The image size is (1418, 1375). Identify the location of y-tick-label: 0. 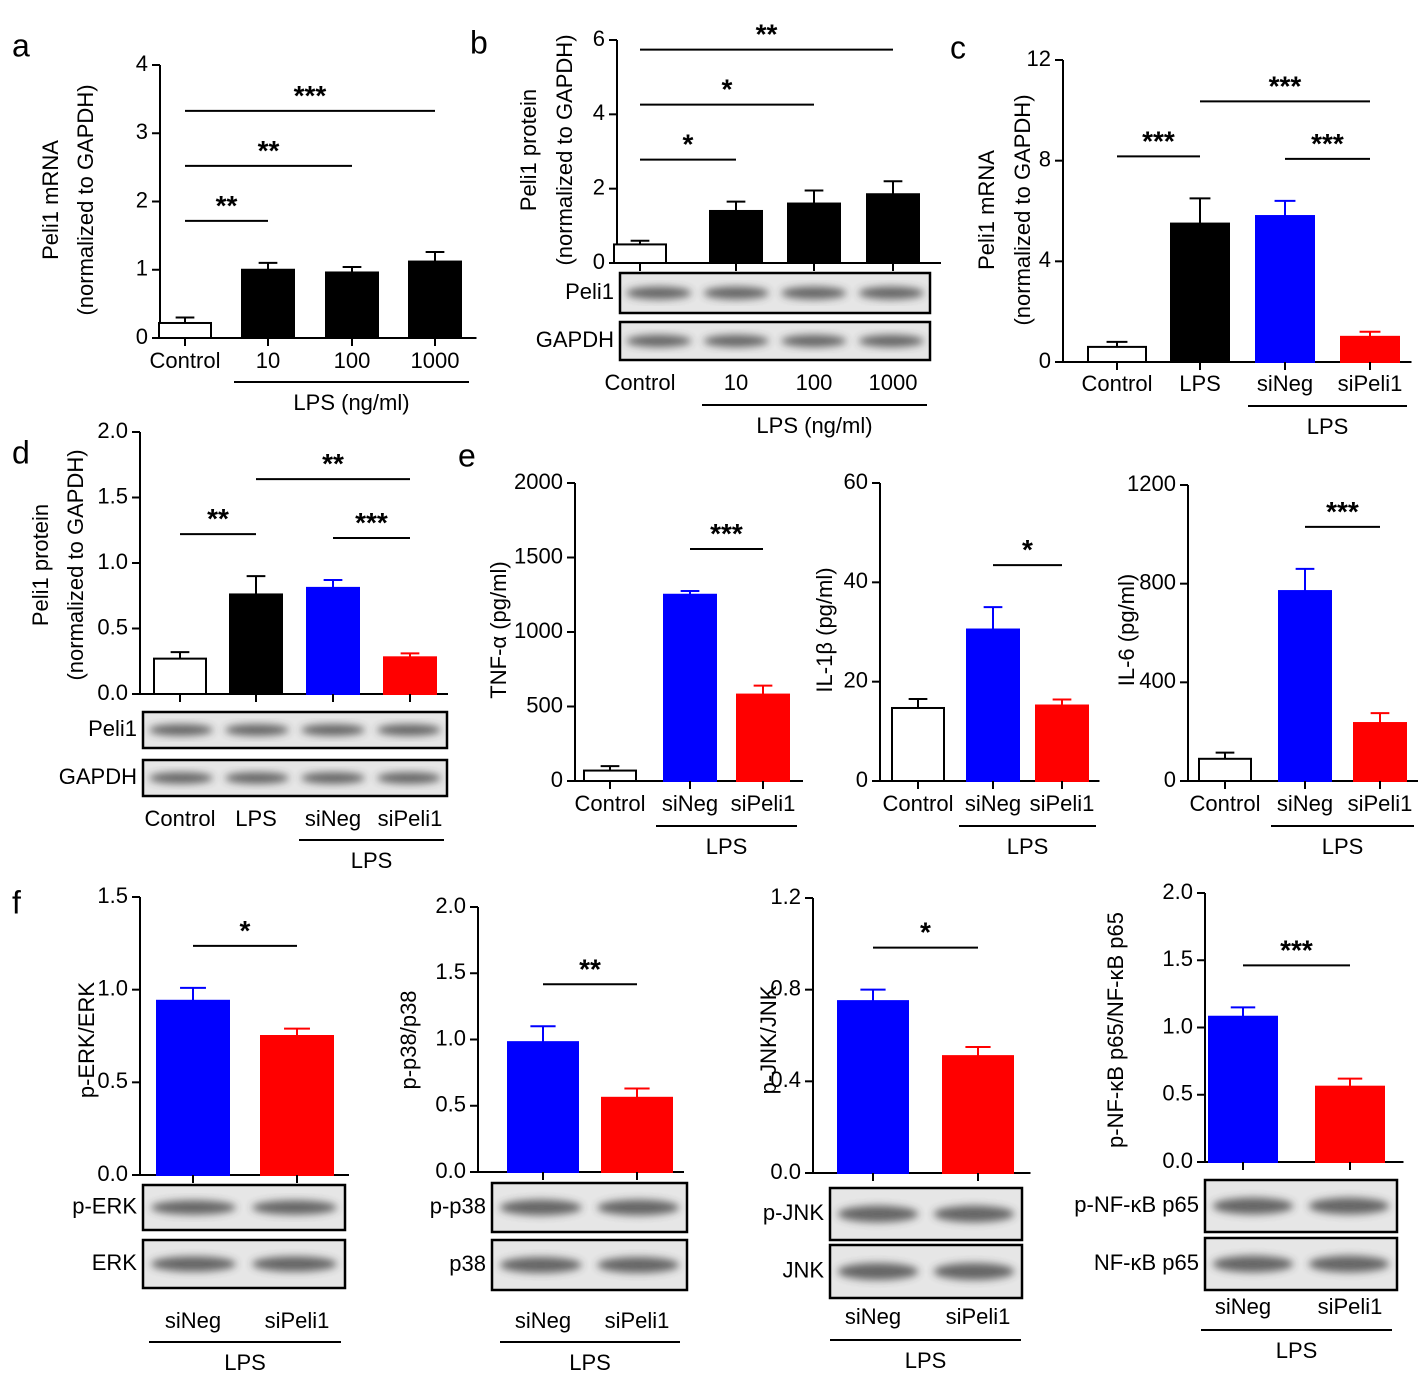
(599, 261).